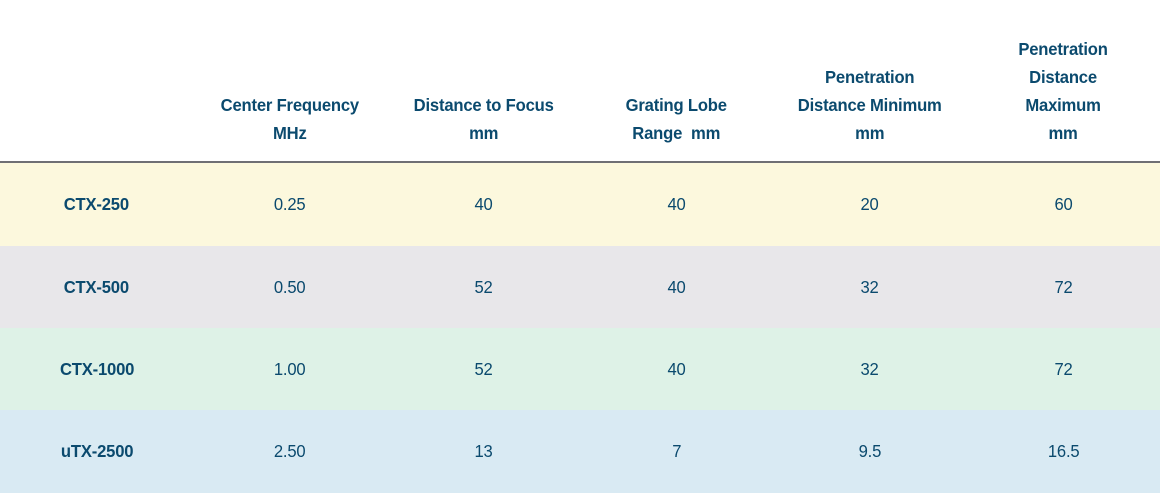  I want to click on cell-distance-to-focus: 40, so click(483, 204).